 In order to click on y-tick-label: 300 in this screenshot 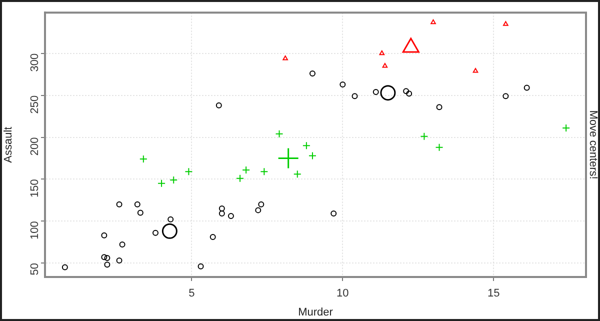, I will do `click(35, 62)`.